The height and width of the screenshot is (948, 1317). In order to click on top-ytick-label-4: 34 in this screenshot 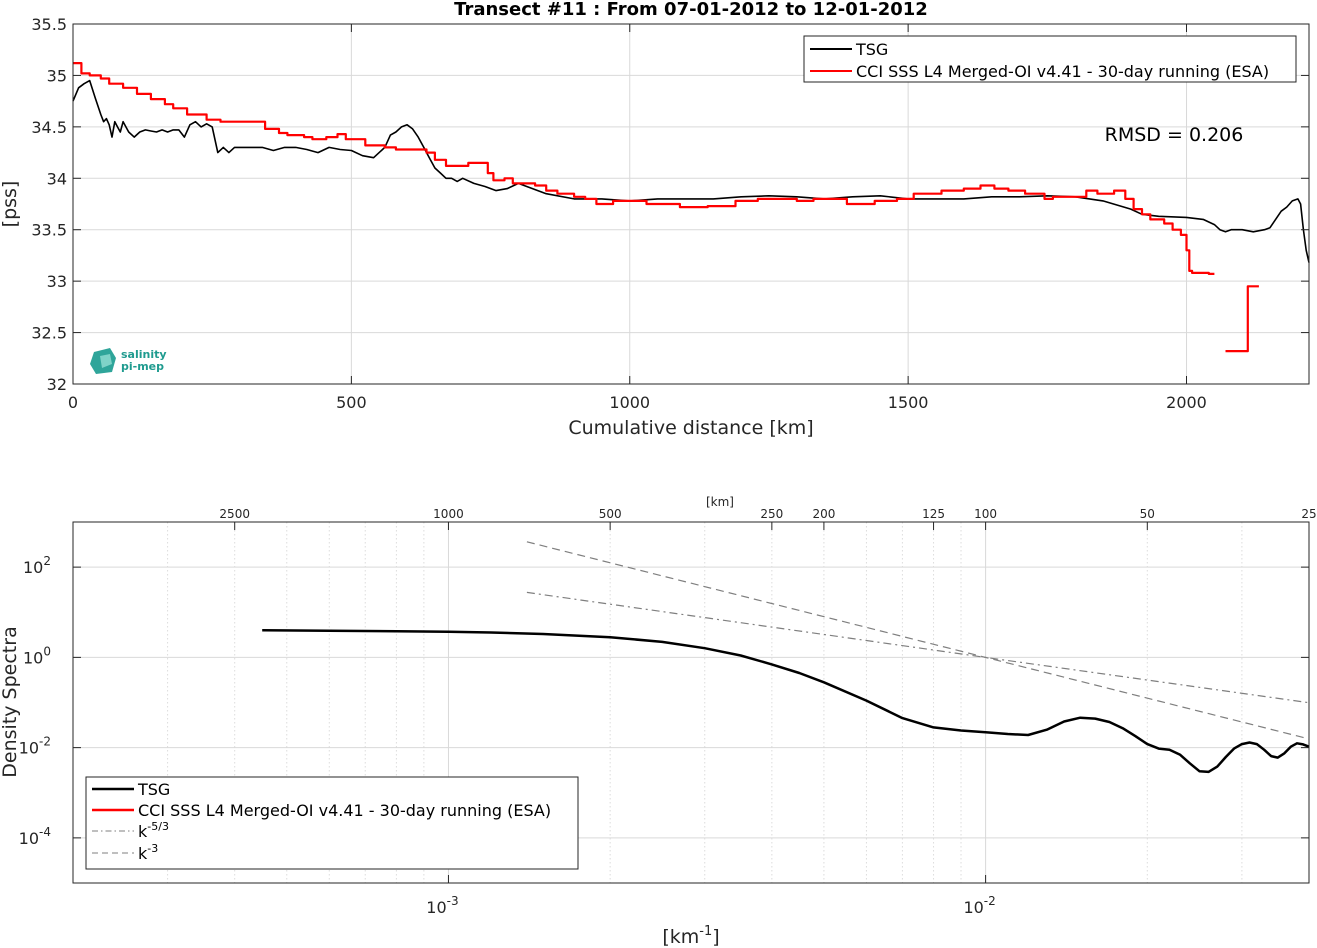, I will do `click(57, 178)`.